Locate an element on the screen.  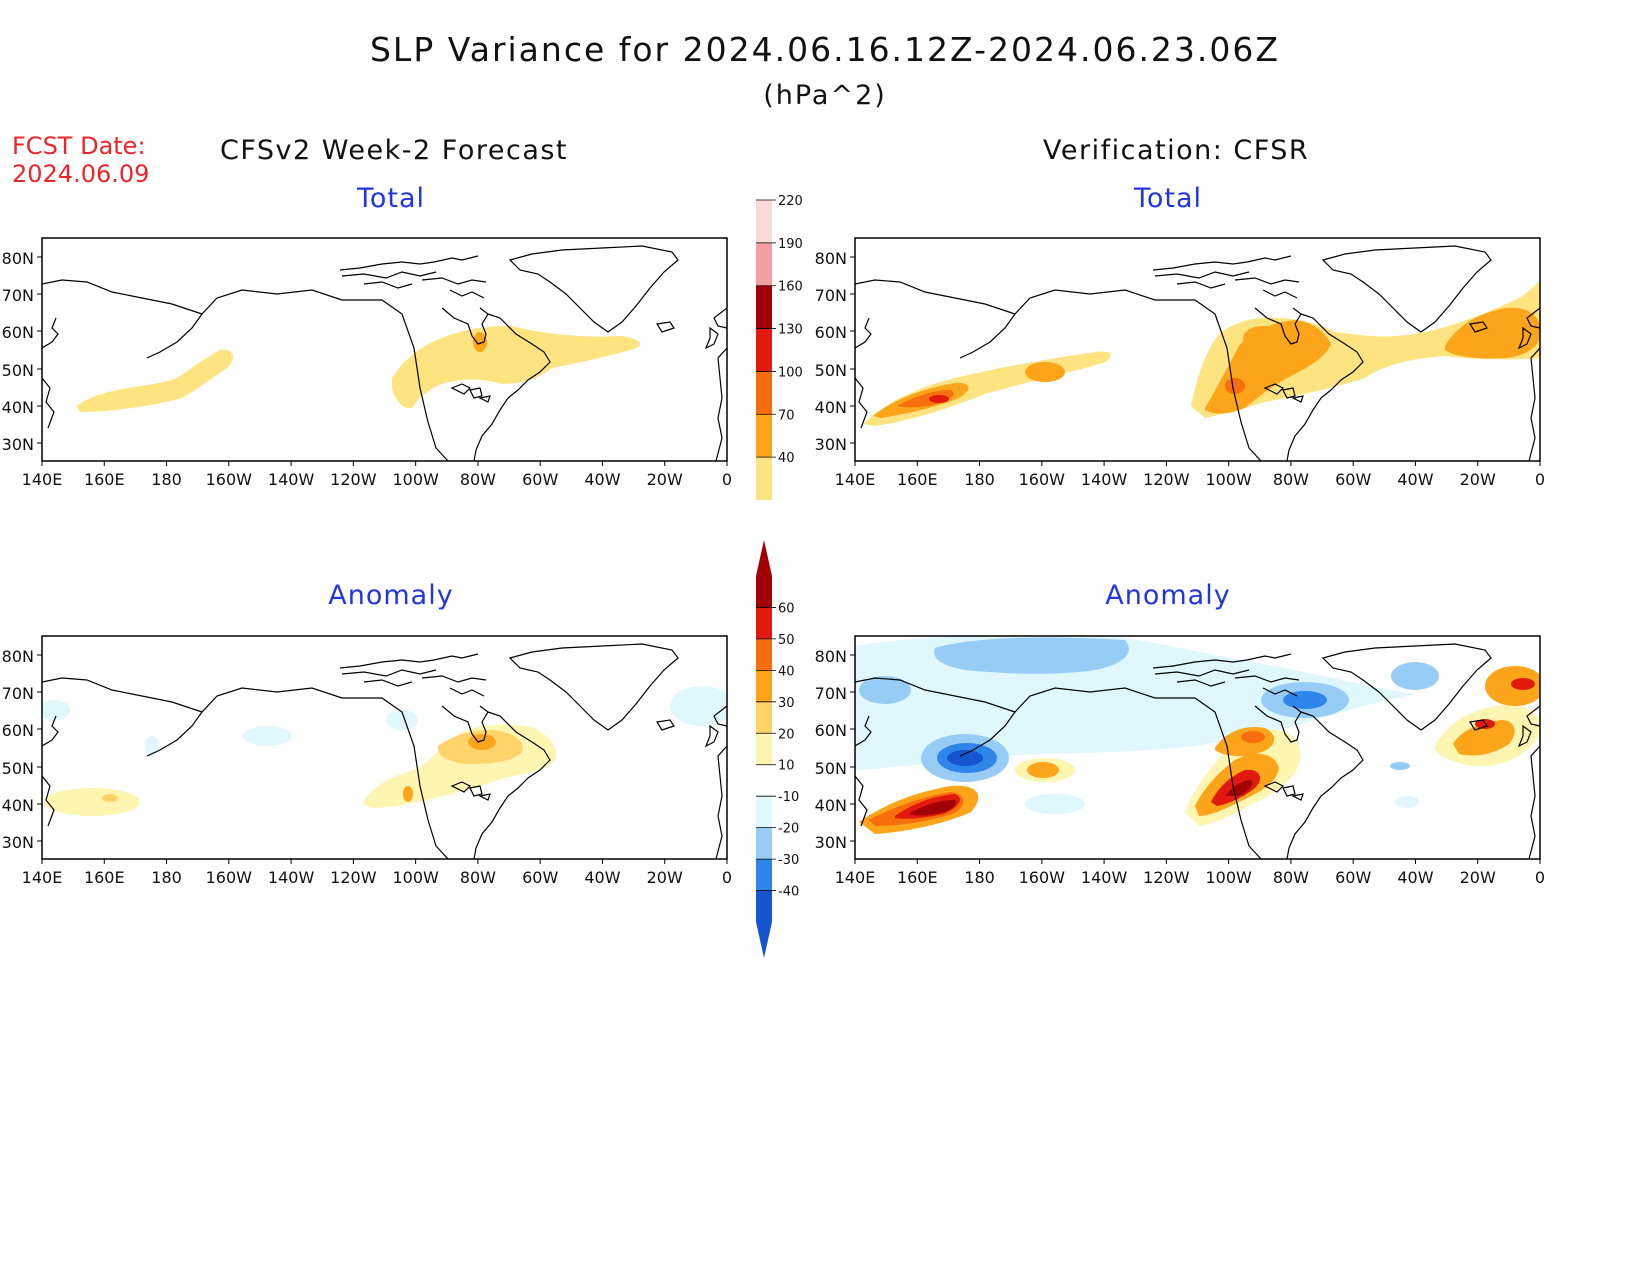
verification-anomaly-lon-label: 180 is located at coordinates (979, 877).